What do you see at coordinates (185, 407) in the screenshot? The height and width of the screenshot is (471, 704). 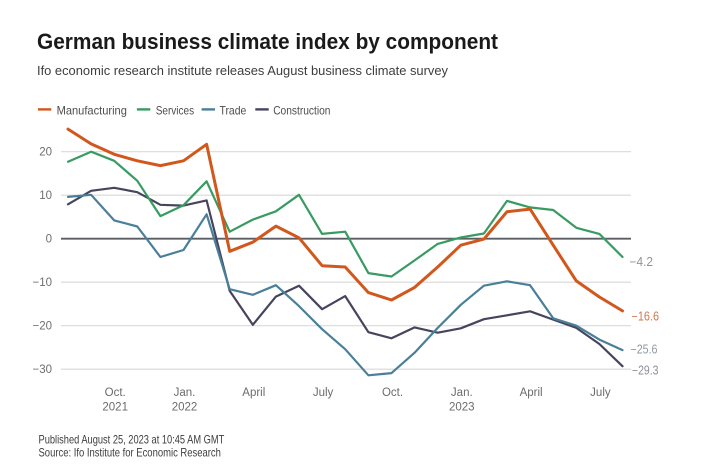 I see `svg-text: 2022` at bounding box center [185, 407].